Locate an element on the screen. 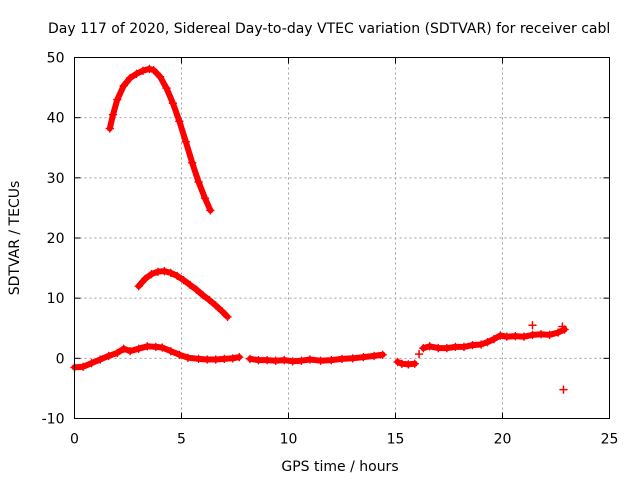 Image resolution: width=640 pixels, height=480 pixels. y-tick-label: 50 is located at coordinates (56, 59).